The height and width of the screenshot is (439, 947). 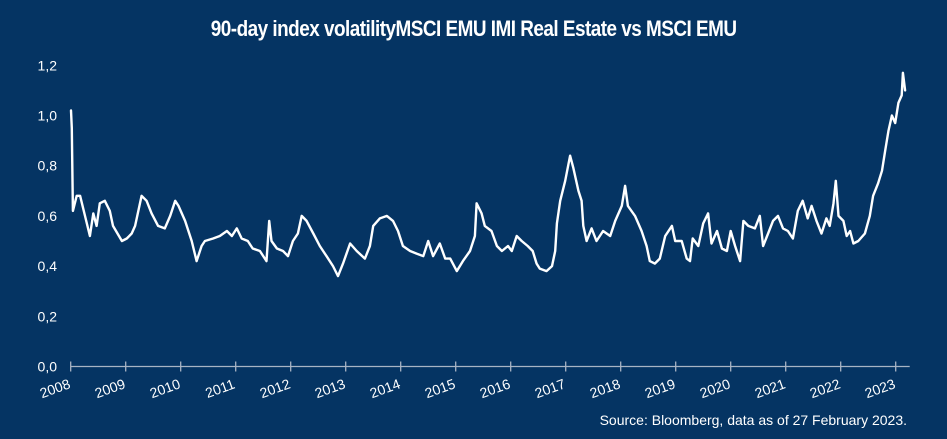 What do you see at coordinates (48, 166) in the screenshot?
I see `y-tick-label: 0,8` at bounding box center [48, 166].